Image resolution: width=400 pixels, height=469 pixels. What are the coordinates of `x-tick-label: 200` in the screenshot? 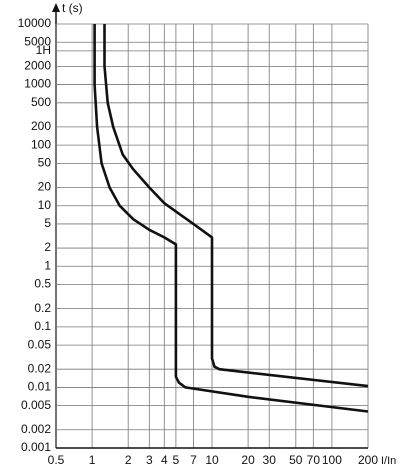 It's located at (368, 460).